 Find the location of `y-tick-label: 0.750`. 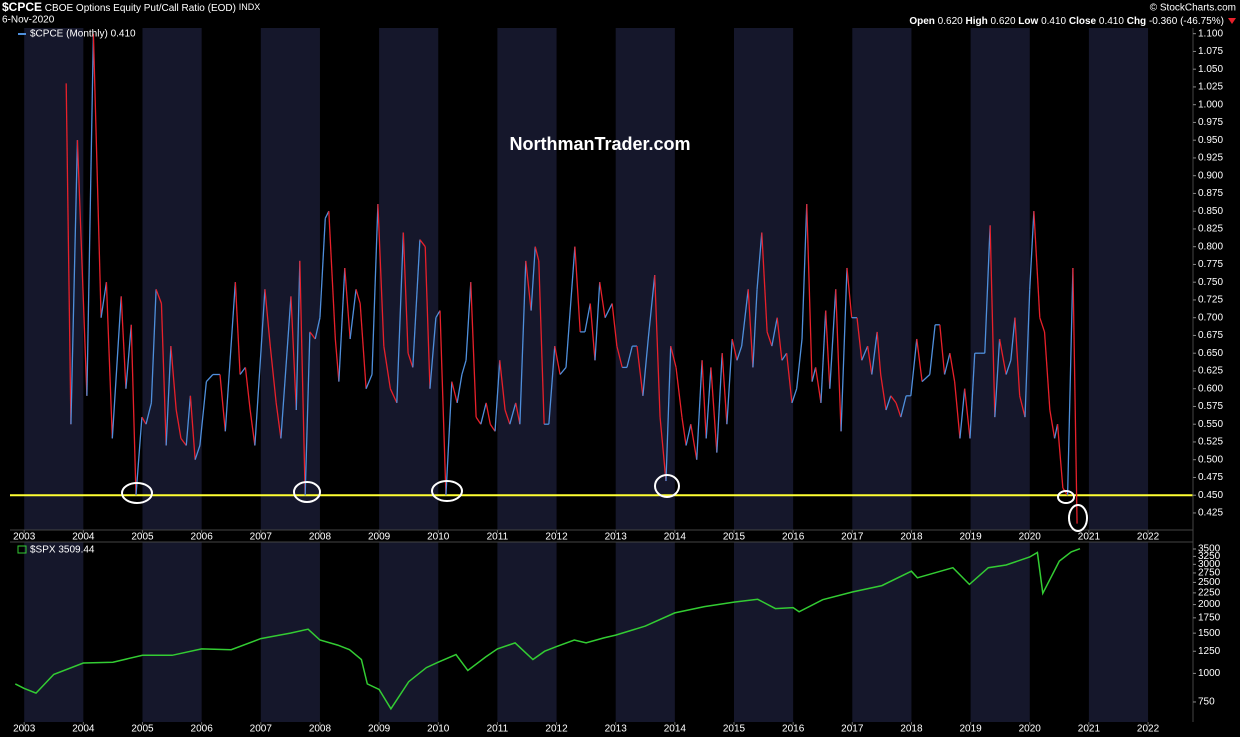

y-tick-label: 0.750 is located at coordinates (1210, 282).